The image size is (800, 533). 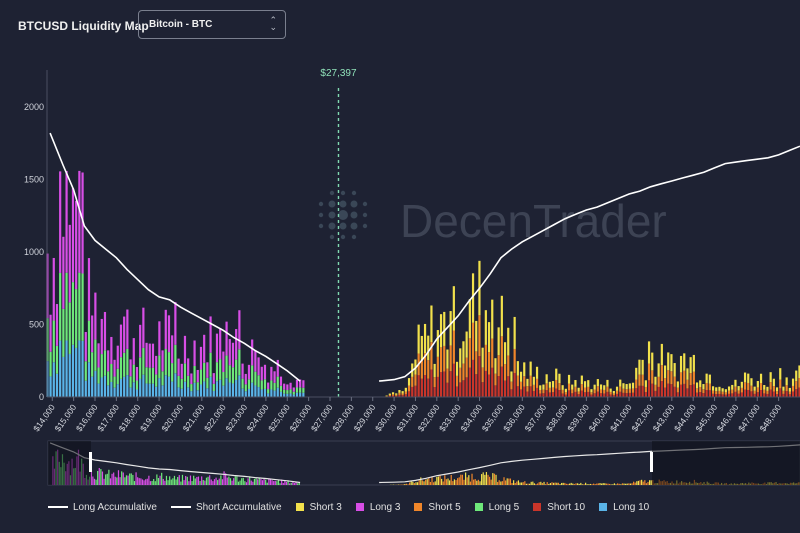 What do you see at coordinates (559, 507) in the screenshot?
I see `legend-item-short-10: Short 10` at bounding box center [559, 507].